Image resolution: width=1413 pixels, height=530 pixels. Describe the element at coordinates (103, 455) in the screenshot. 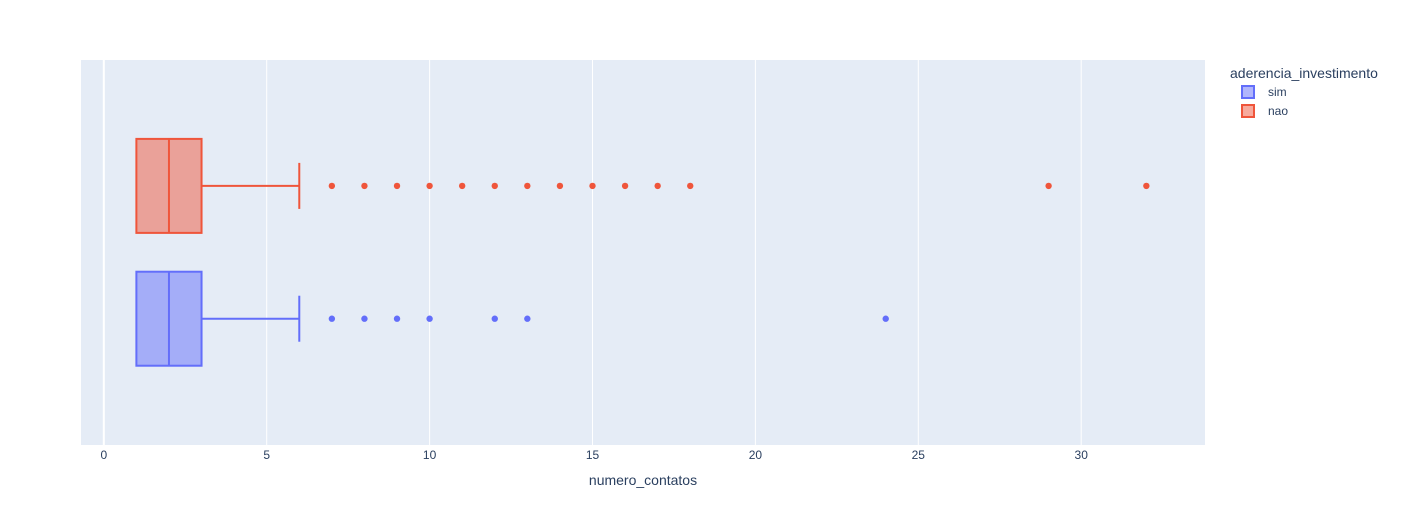

I see `x-tick-label-0: 0` at that location.